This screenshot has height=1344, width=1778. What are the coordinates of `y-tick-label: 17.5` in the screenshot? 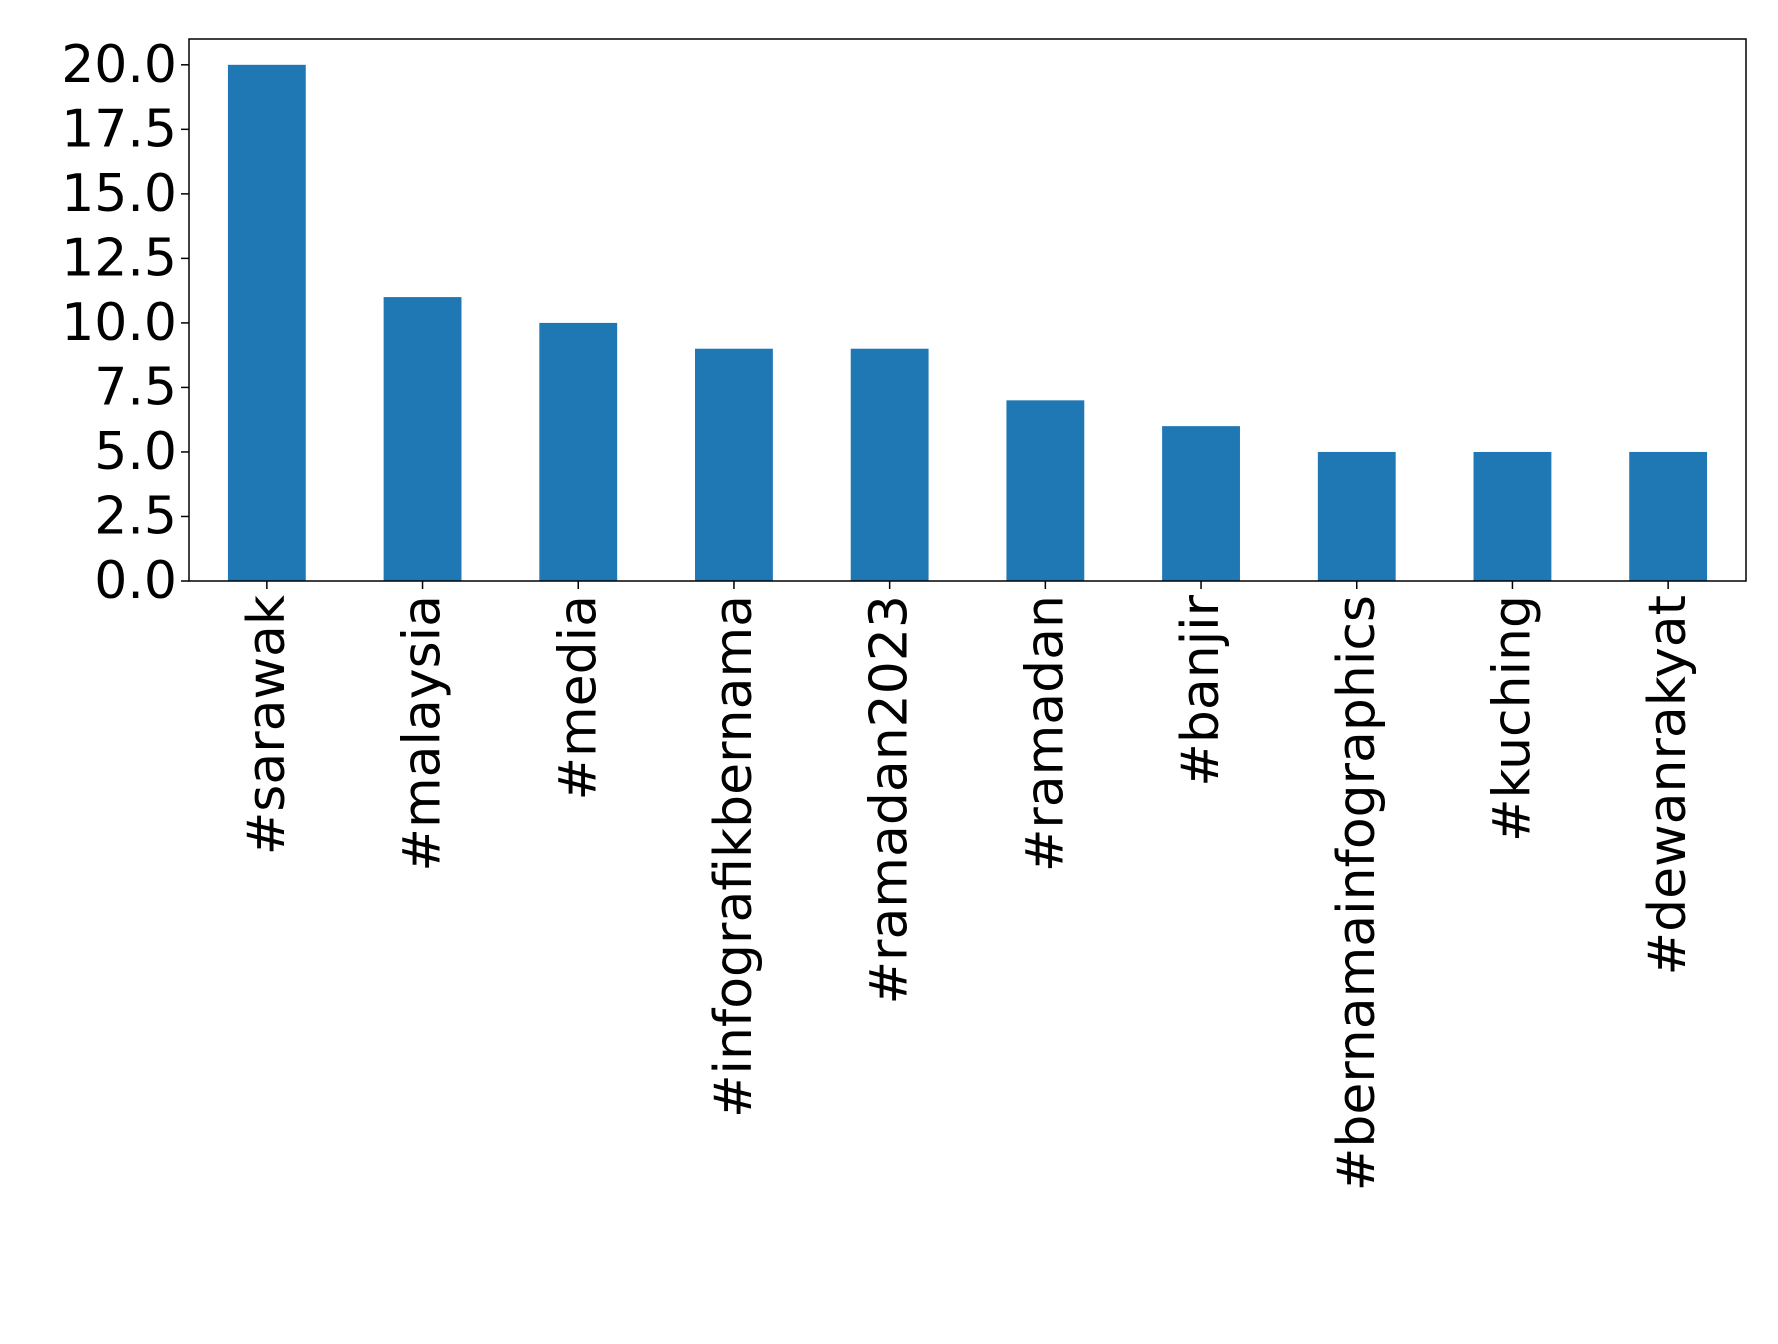 It's located at (119, 129).